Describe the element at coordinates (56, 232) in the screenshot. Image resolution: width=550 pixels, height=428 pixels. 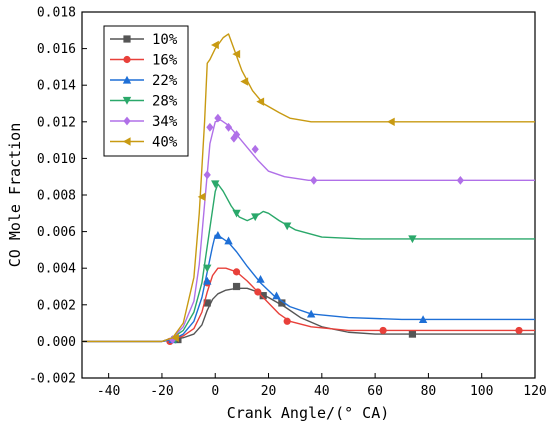
I see `y-tick-label: 0.006` at that location.